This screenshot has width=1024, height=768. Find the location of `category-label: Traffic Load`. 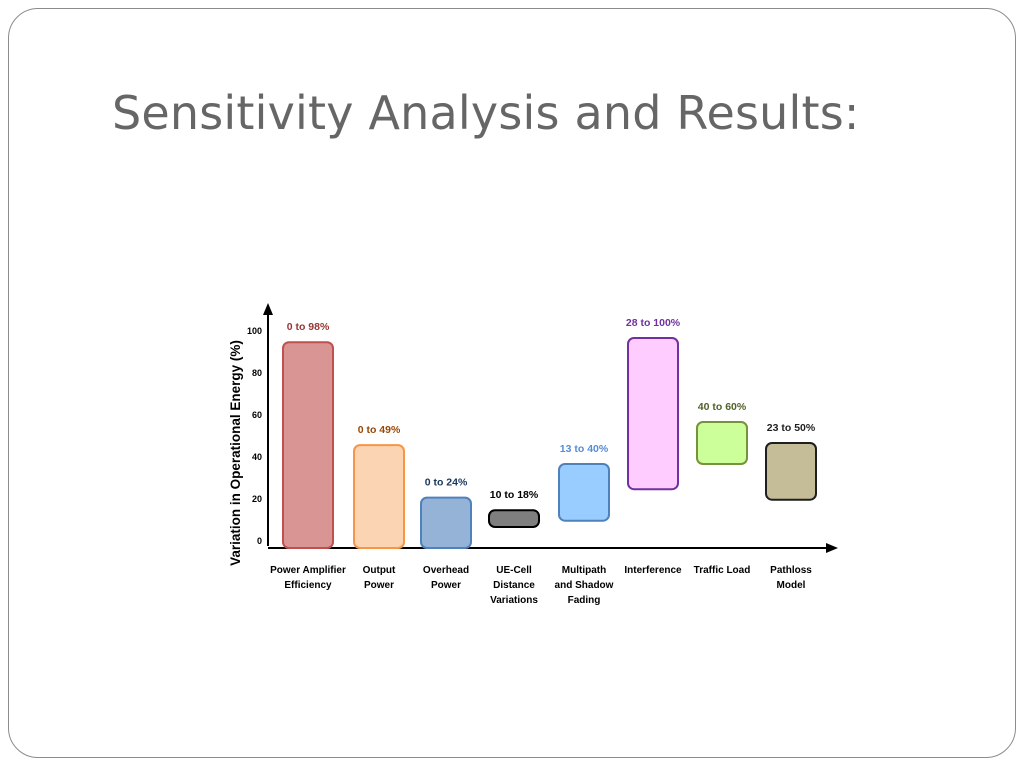

category-label: Traffic Load is located at coordinates (722, 570).